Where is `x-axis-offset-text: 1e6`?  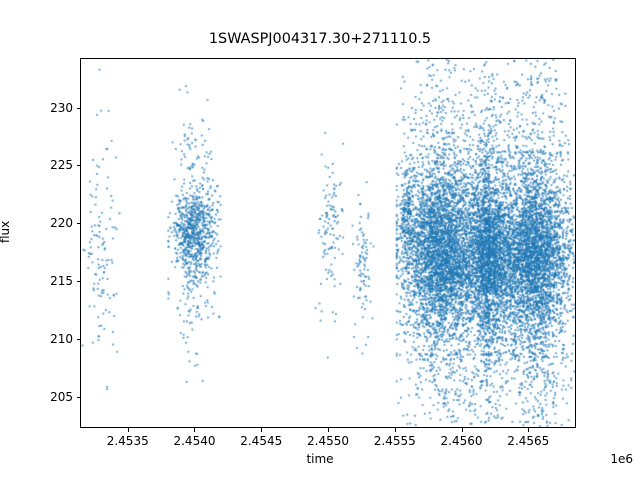 x-axis-offset-text: 1e6 is located at coordinates (621, 459).